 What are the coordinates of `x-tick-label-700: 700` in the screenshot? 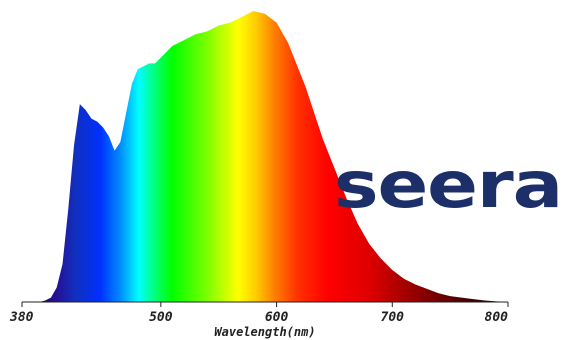 It's located at (393, 317).